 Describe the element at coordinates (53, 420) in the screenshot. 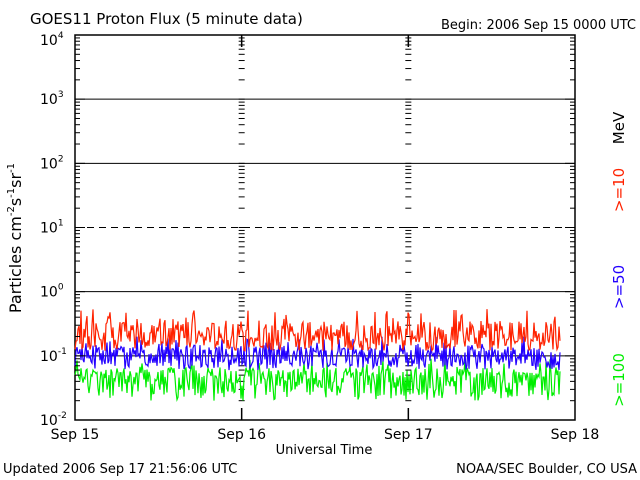

I see `y-tick-label: 10⁻²` at that location.